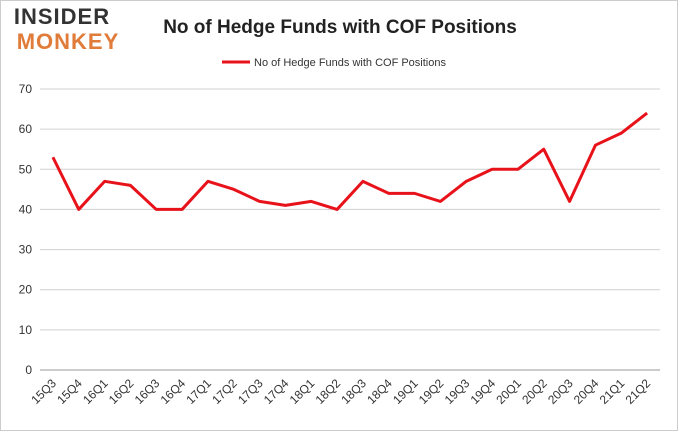 This screenshot has height=431, width=678. What do you see at coordinates (28, 370) in the screenshot?
I see `y-tick-label: 0` at bounding box center [28, 370].